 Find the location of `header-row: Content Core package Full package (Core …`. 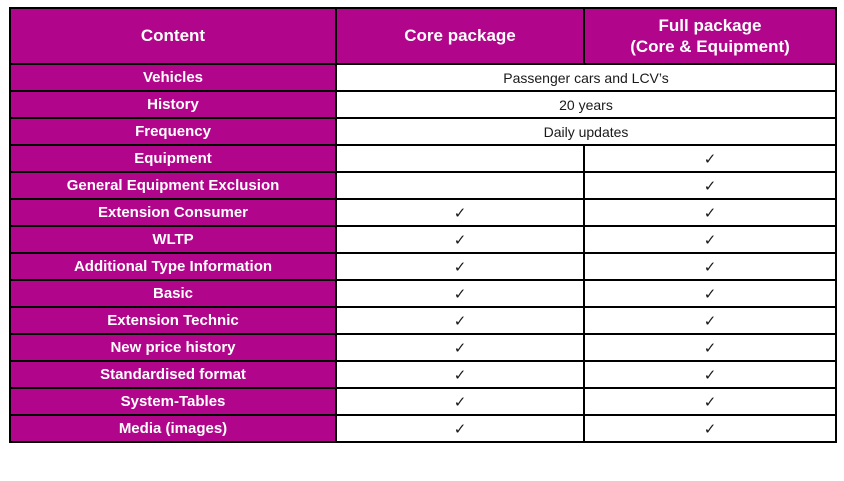

header-row: Content Core package Full package (Core … is located at coordinates (423, 36).